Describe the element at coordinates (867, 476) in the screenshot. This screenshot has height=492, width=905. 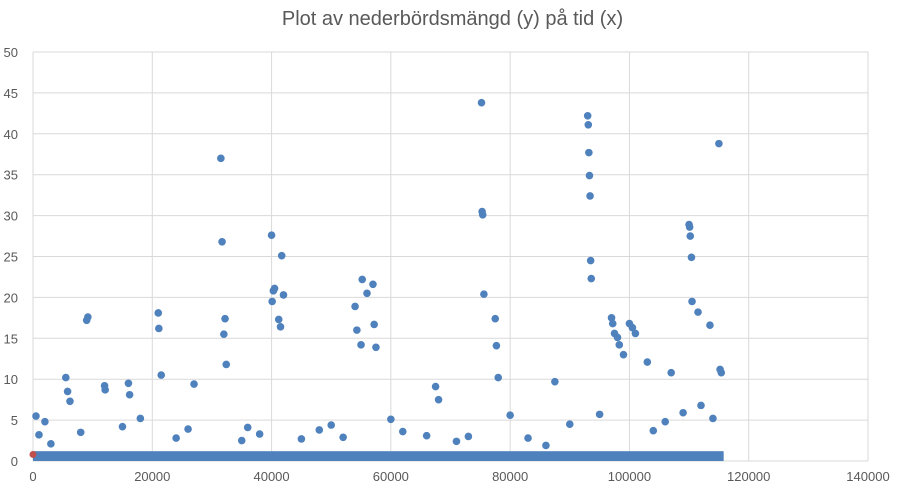
I see `x-tick-label: 140000` at that location.